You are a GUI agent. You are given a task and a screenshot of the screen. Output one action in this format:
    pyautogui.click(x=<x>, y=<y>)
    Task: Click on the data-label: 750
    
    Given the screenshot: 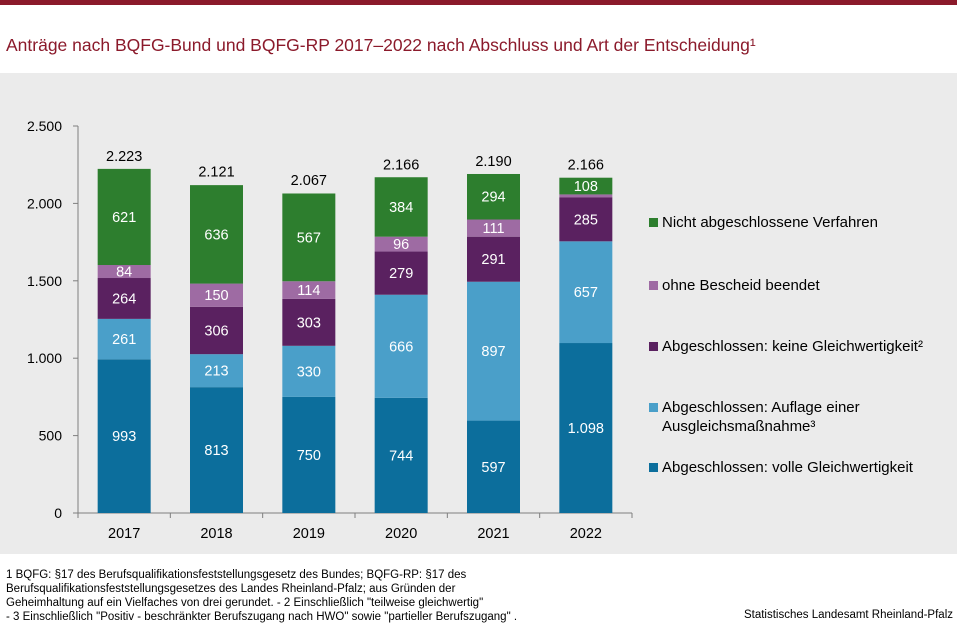 What is the action you would take?
    pyautogui.click(x=309, y=456)
    